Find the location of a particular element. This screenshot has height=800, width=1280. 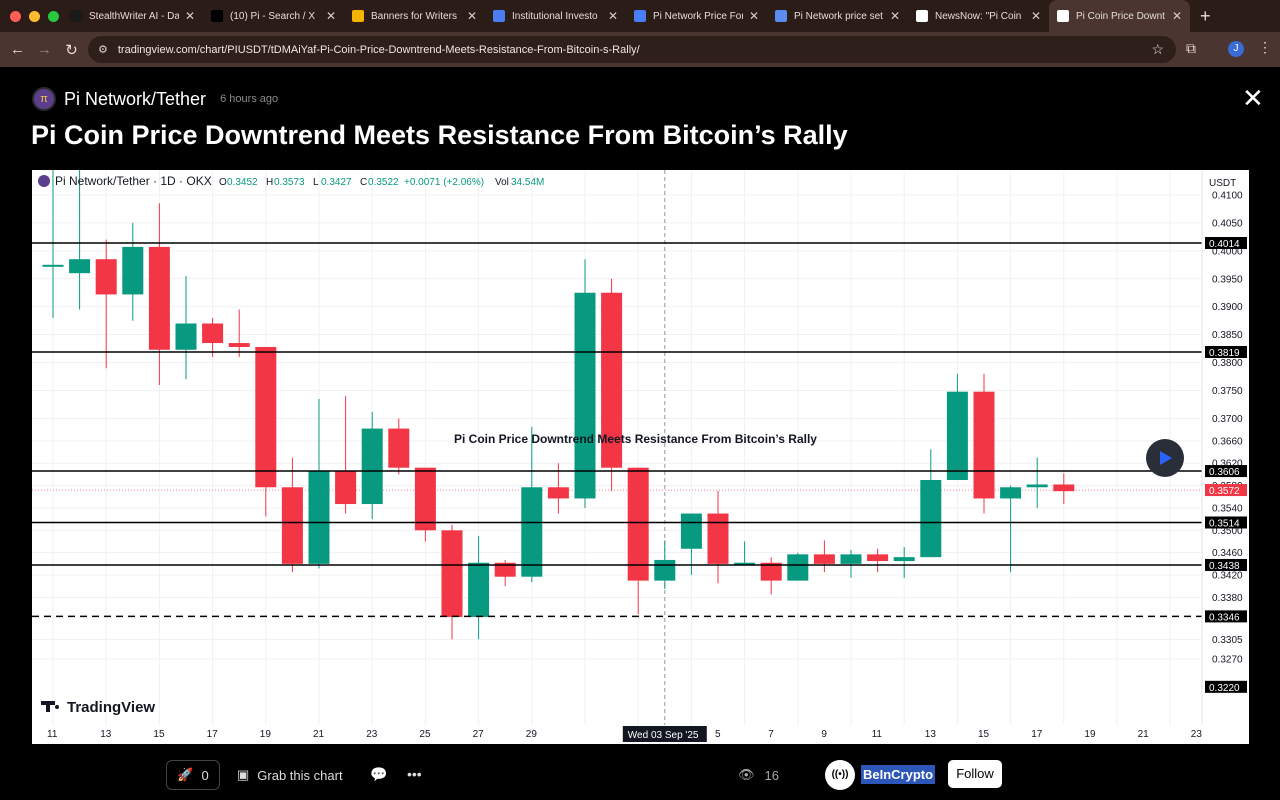

currency-label: USDT is located at coordinates (1222, 183).